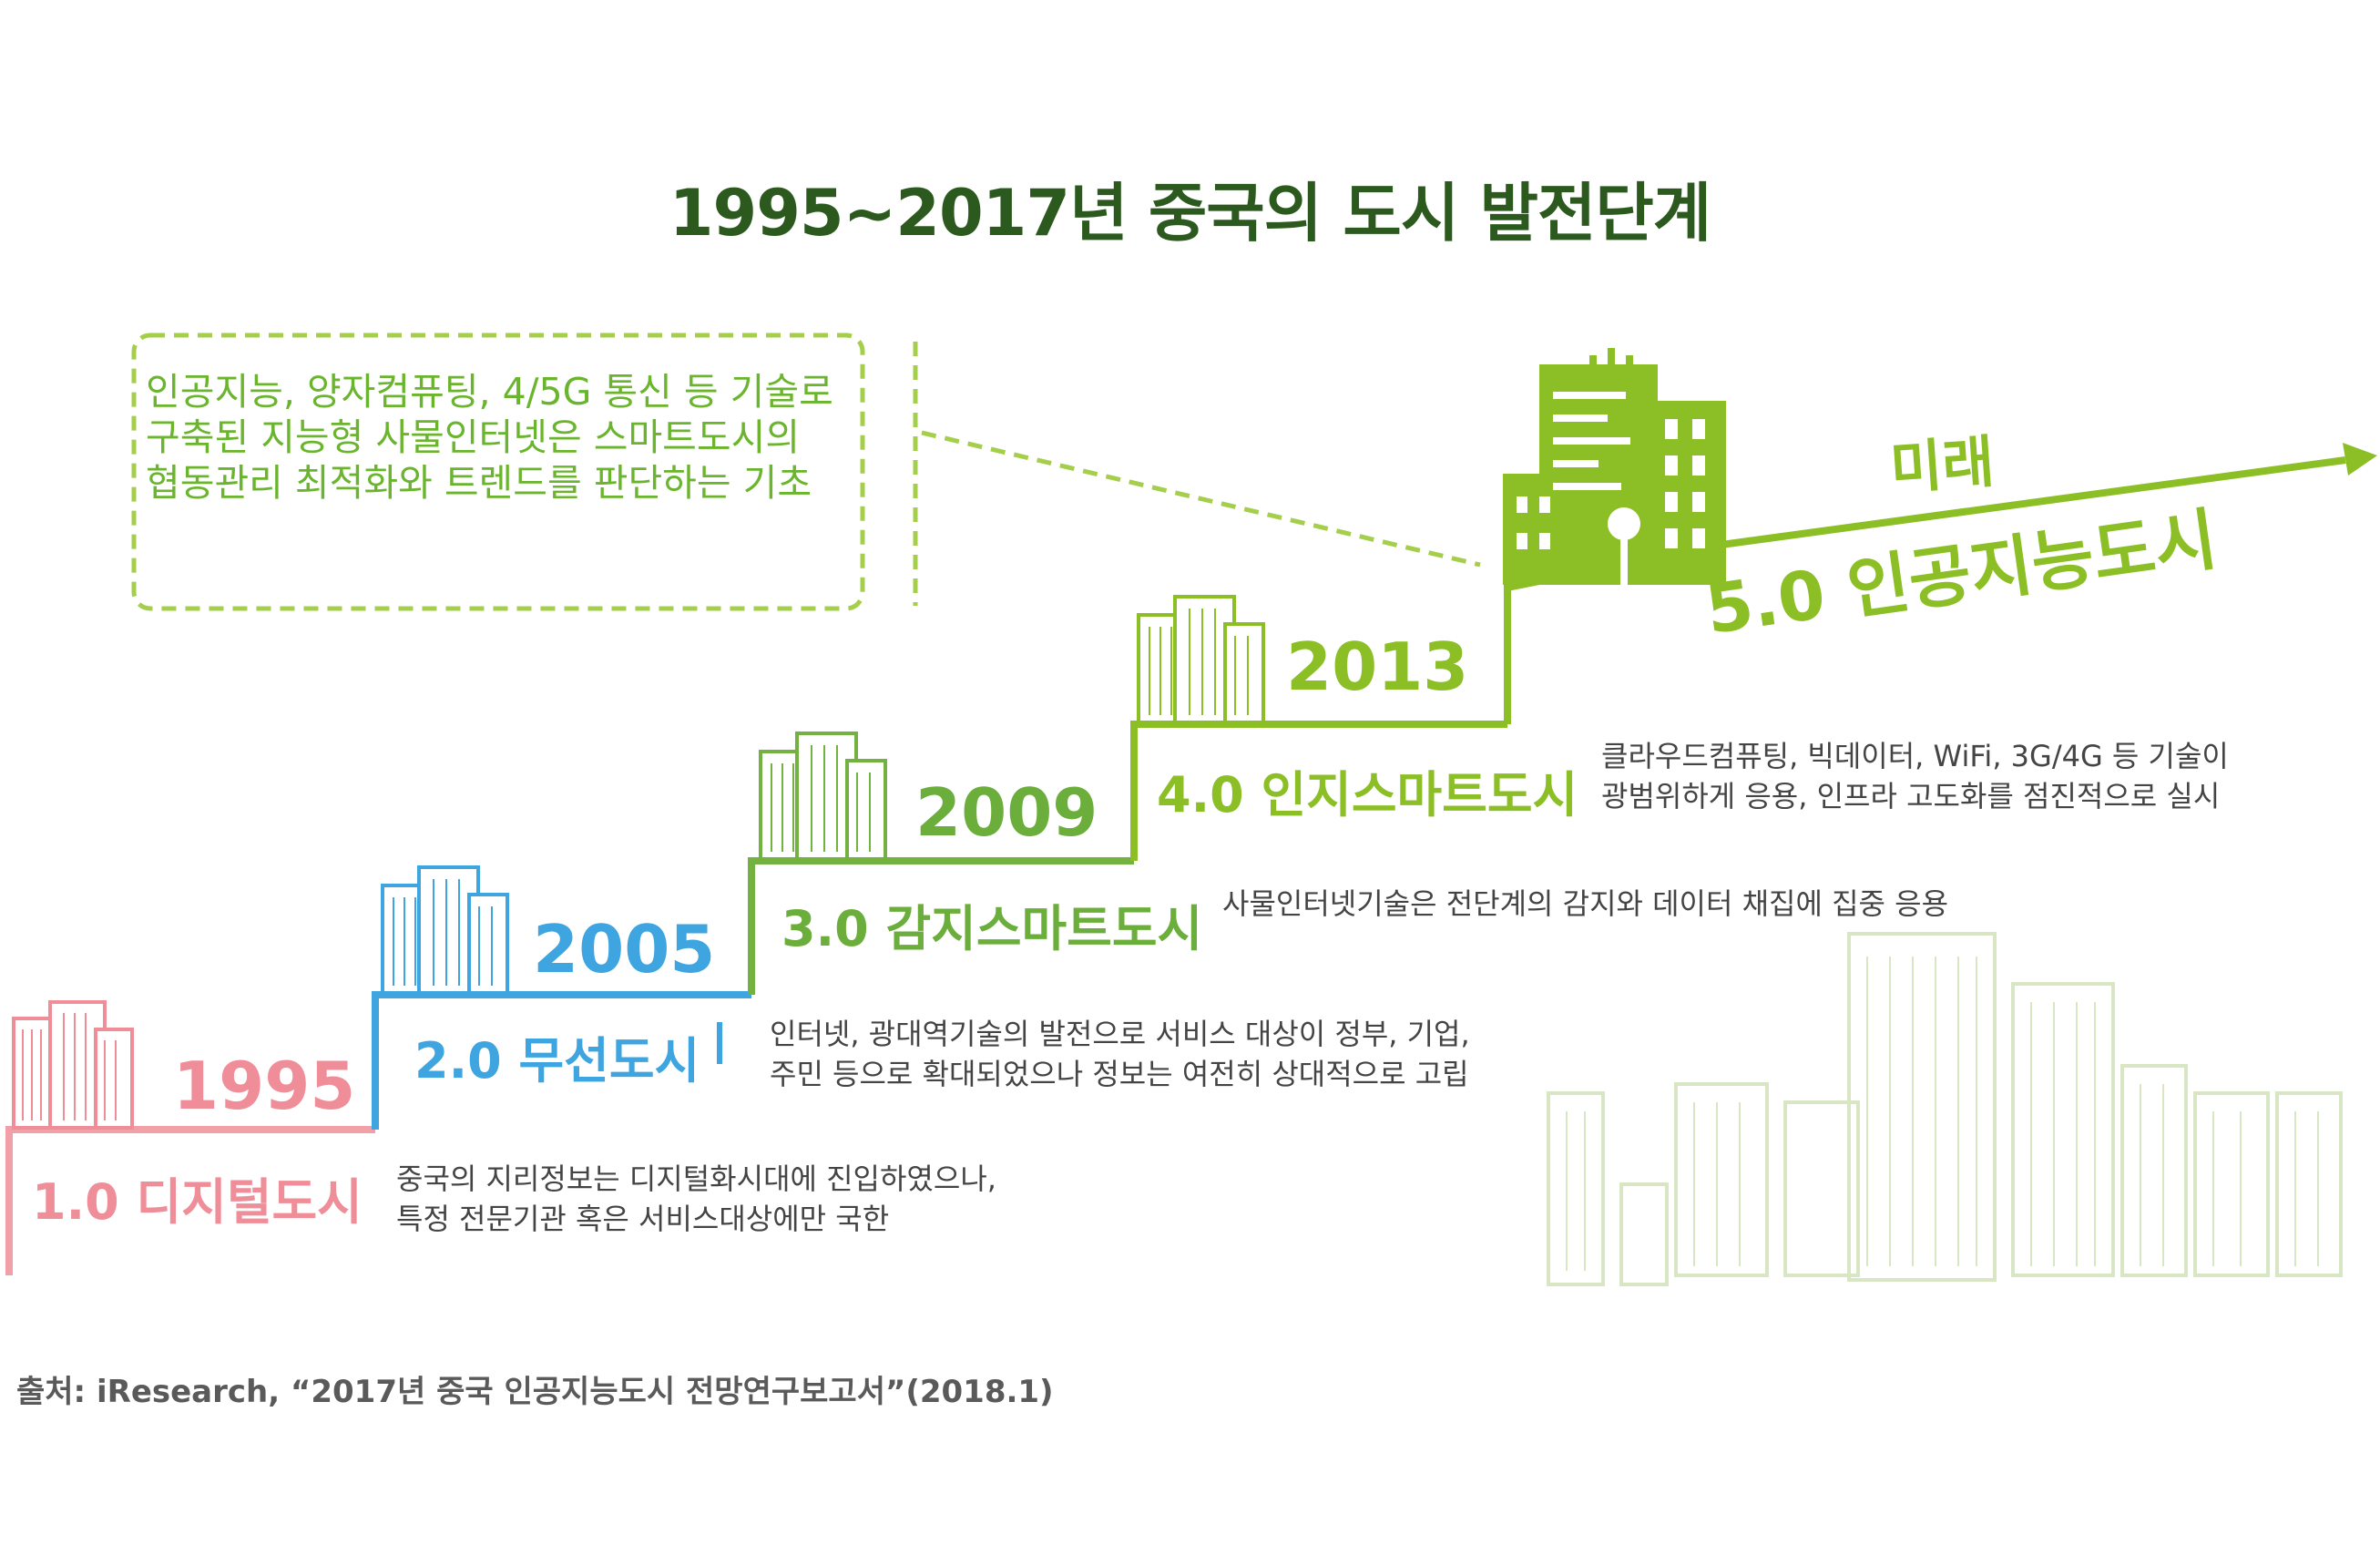 The height and width of the screenshot is (1545, 2380). What do you see at coordinates (696, 1178) in the screenshot?
I see `stage-desc-1-line-1: 중국의 지리정보는 디지털화시대에 진입하였으나,` at bounding box center [696, 1178].